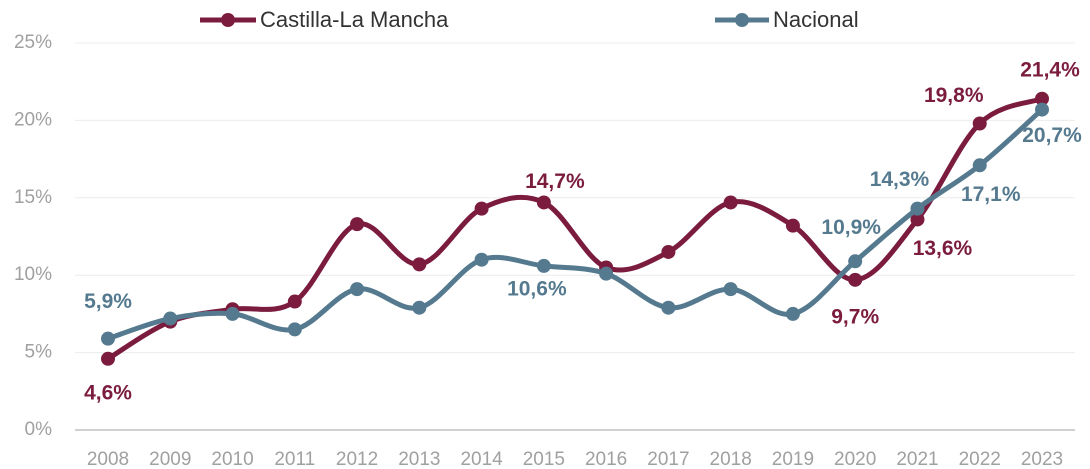 The image size is (1090, 469). I want to click on x-tick-label: 2009, so click(170, 459).